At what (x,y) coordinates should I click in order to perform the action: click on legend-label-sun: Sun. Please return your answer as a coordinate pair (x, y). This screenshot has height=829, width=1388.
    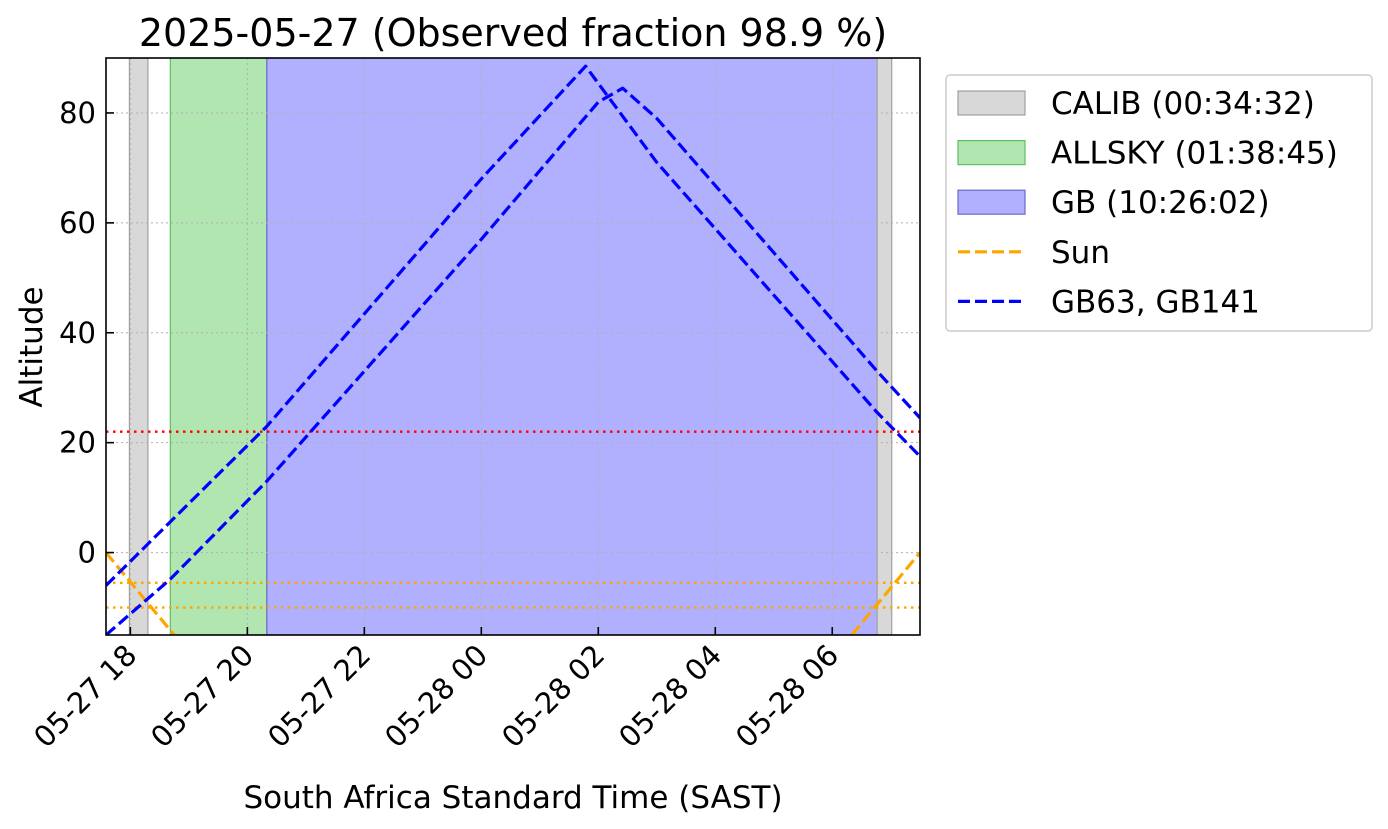
    Looking at the image, I should click on (1080, 253).